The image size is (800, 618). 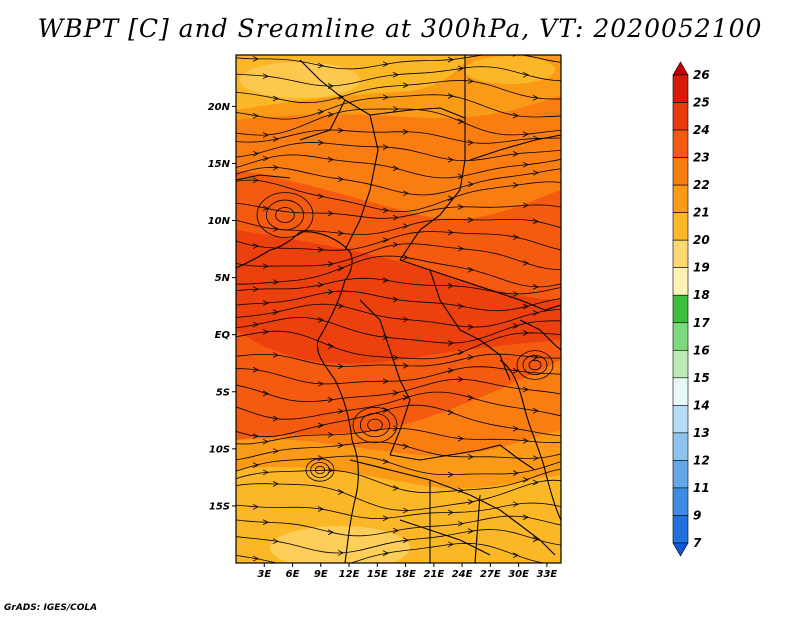 I want to click on colorbar-label: 14, so click(x=701, y=405).